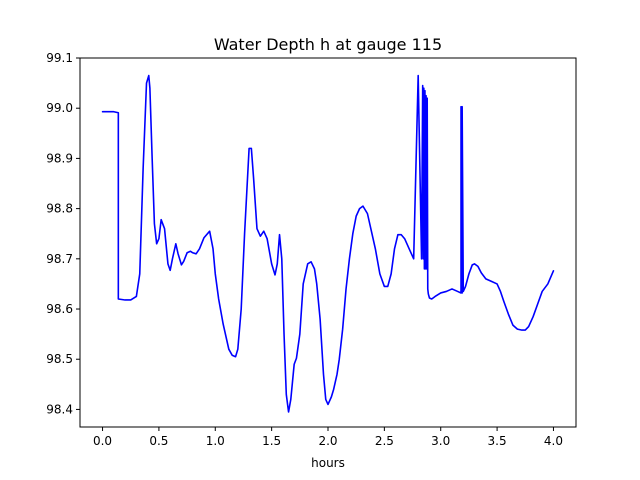 The image size is (640, 480). I want to click on x-tick-label: 3.5, so click(497, 441).